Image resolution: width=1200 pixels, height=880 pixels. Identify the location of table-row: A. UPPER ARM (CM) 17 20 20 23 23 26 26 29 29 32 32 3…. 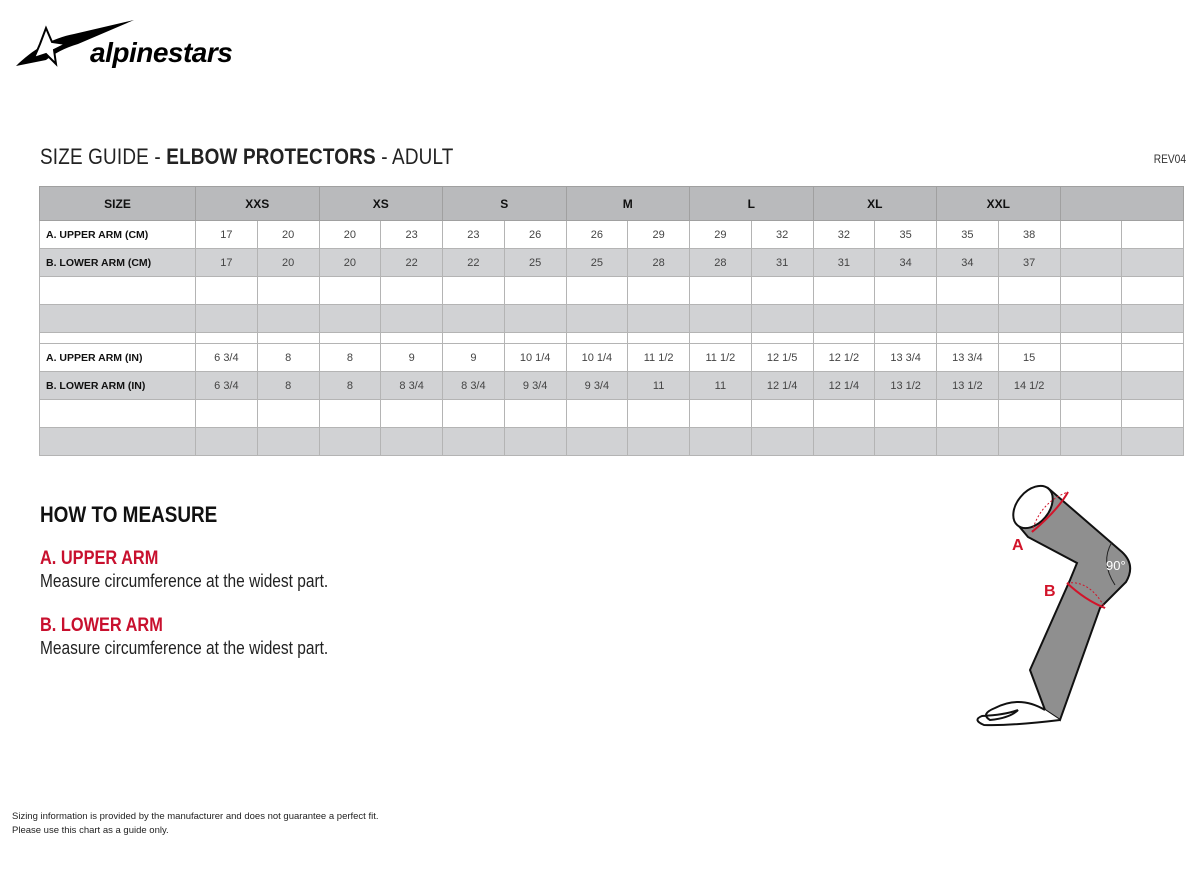
(611, 234).